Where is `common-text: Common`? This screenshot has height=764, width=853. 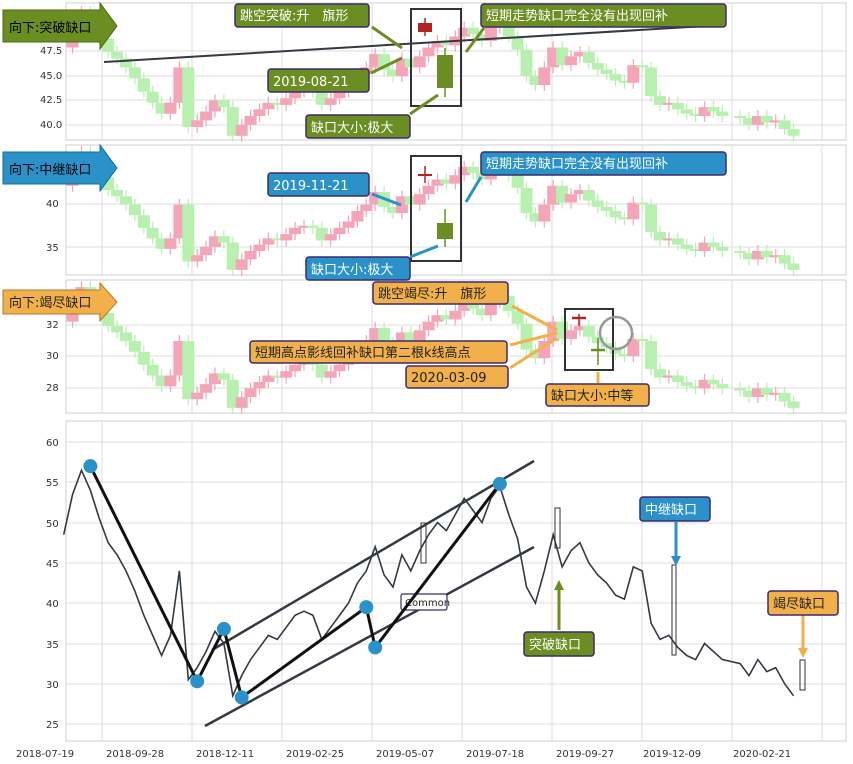
common-text: Common is located at coordinates (427, 603).